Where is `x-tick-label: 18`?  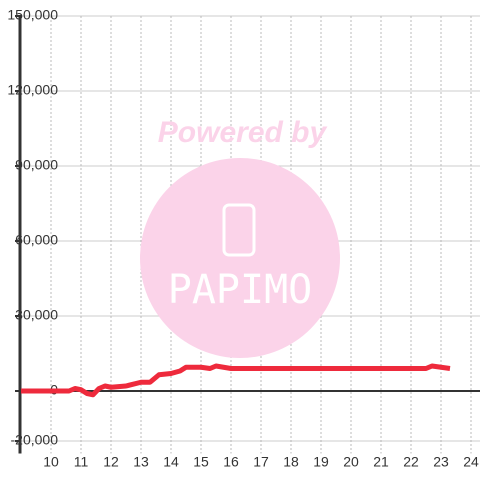
x-tick-label: 18 is located at coordinates (291, 462).